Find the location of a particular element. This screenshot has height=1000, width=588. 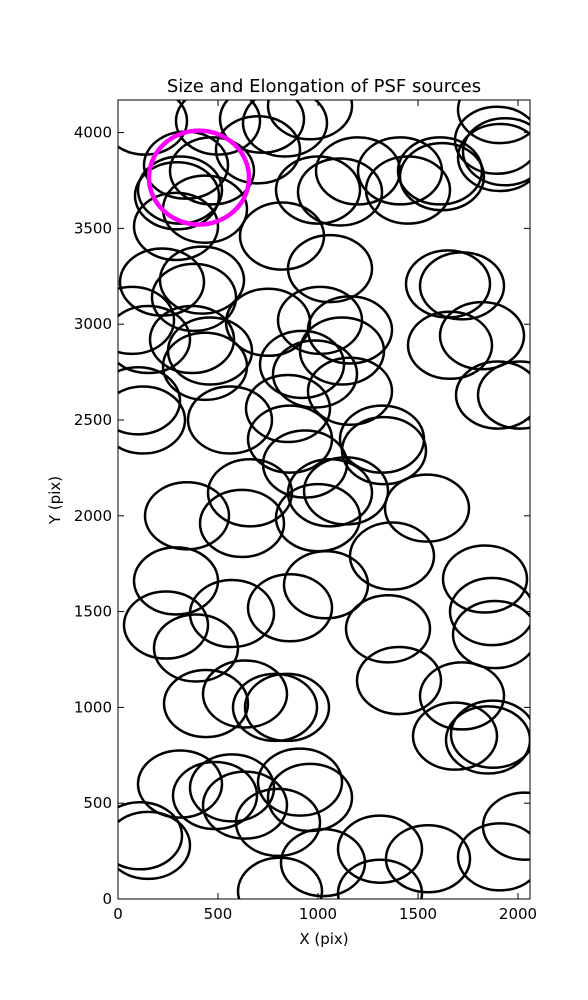

y-tick-label: 2000 is located at coordinates (93, 516).